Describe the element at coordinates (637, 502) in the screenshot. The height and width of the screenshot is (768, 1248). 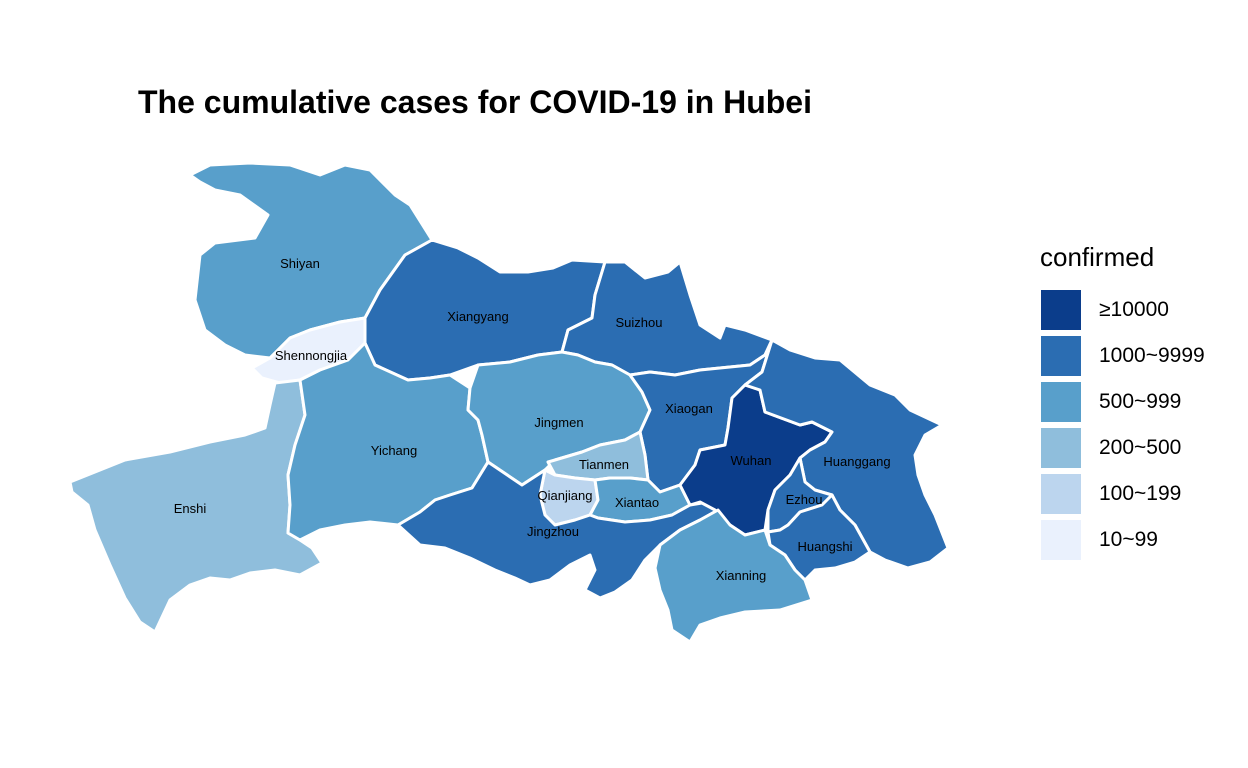
I see `label-xiantao: Xiantao` at that location.